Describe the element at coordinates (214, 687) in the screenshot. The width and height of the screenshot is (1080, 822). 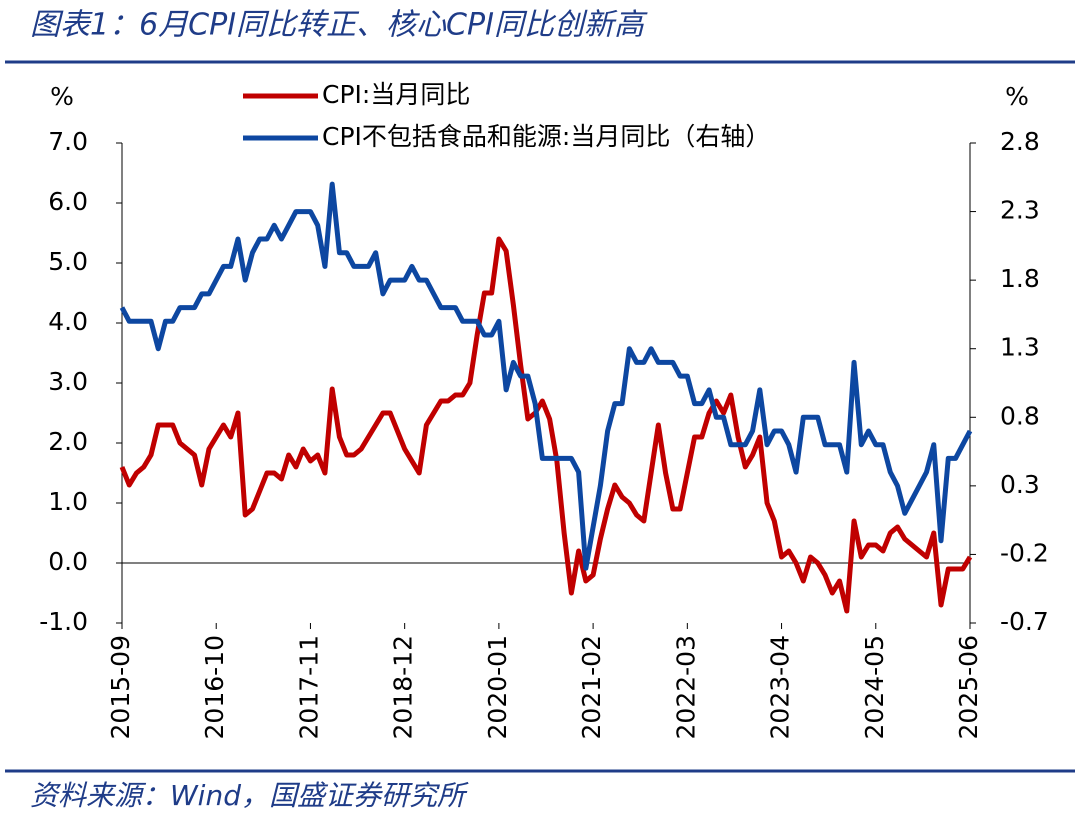
I see `x-tick-label: 2016-10` at that location.